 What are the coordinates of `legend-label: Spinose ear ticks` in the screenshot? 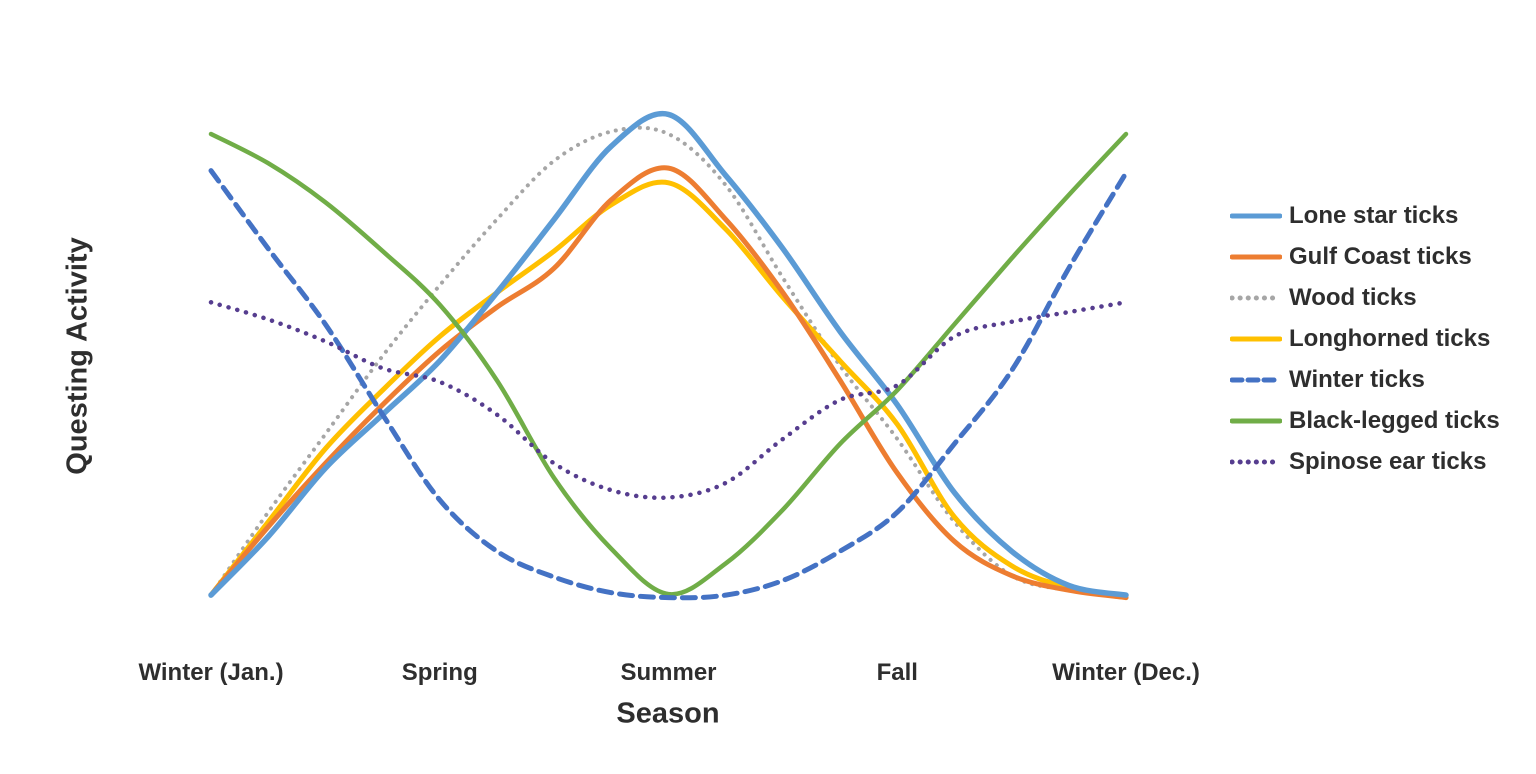 It's located at (1388, 461).